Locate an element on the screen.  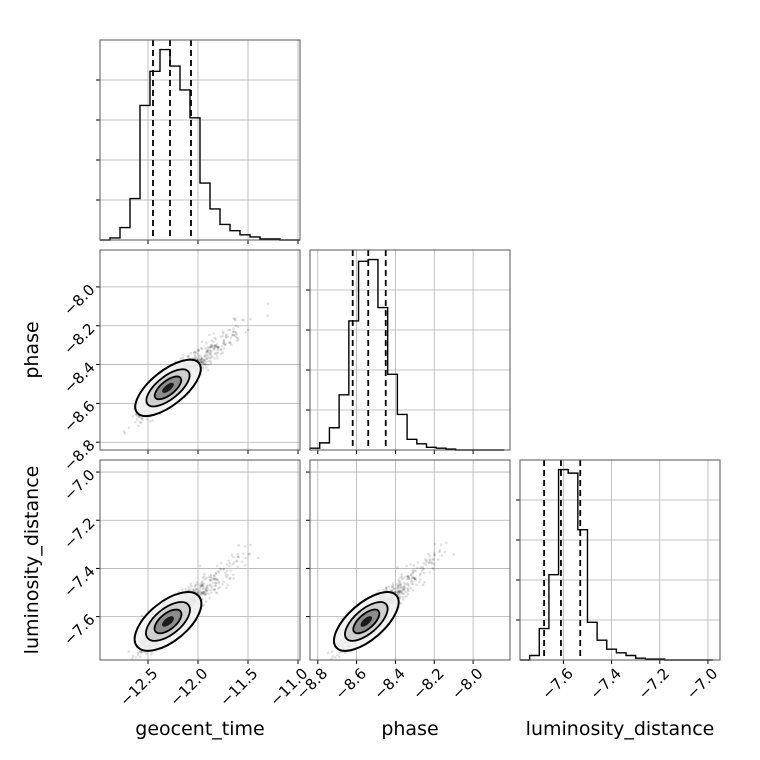
panel-frame is located at coordinates (200, 560).